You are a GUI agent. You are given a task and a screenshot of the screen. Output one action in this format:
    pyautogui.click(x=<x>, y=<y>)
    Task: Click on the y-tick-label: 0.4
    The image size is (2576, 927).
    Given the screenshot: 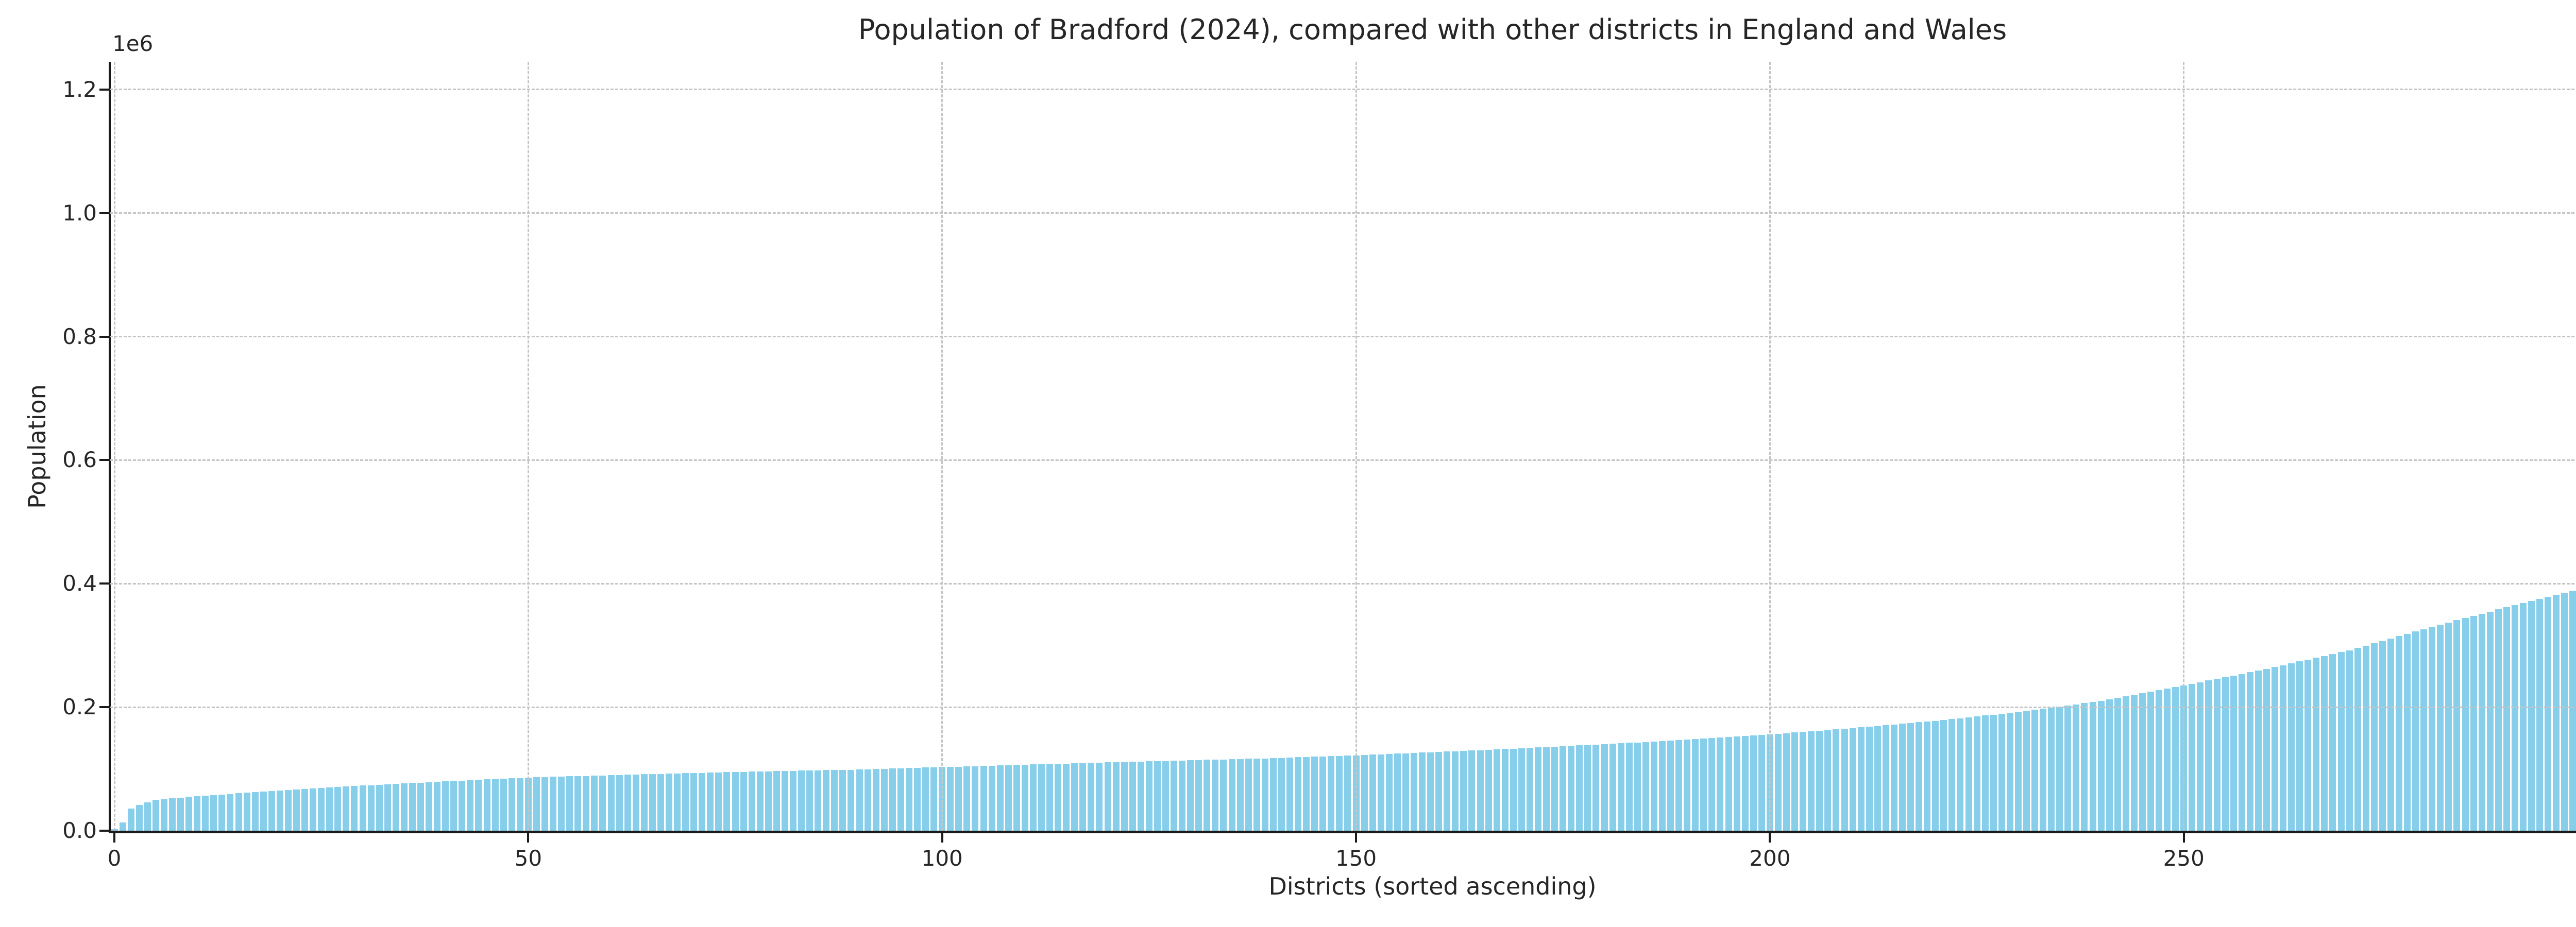 What is the action you would take?
    pyautogui.click(x=79, y=583)
    